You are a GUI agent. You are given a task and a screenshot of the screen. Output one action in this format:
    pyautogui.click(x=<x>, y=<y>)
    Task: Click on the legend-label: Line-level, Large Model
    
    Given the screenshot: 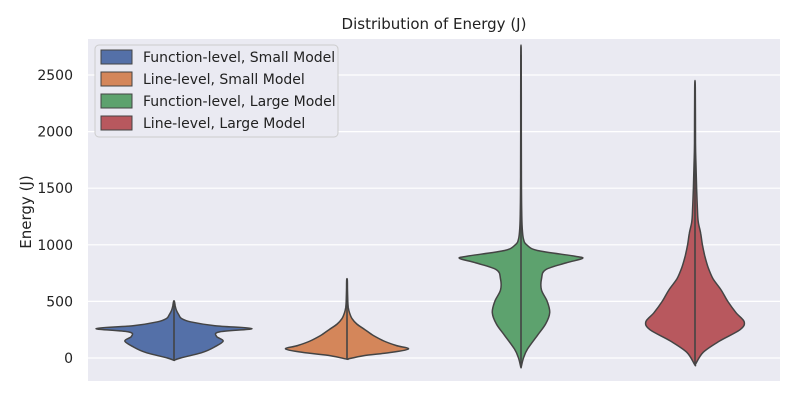 What is the action you would take?
    pyautogui.click(x=224, y=124)
    